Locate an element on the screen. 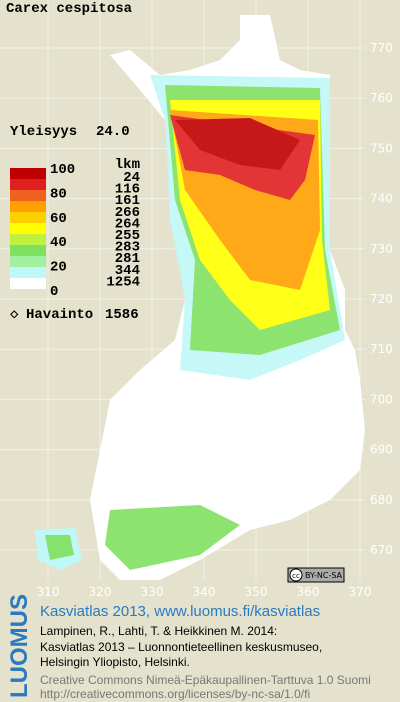 Image resolution: width=400 pixels, height=702 pixels. legend-level: 0 is located at coordinates (54, 292).